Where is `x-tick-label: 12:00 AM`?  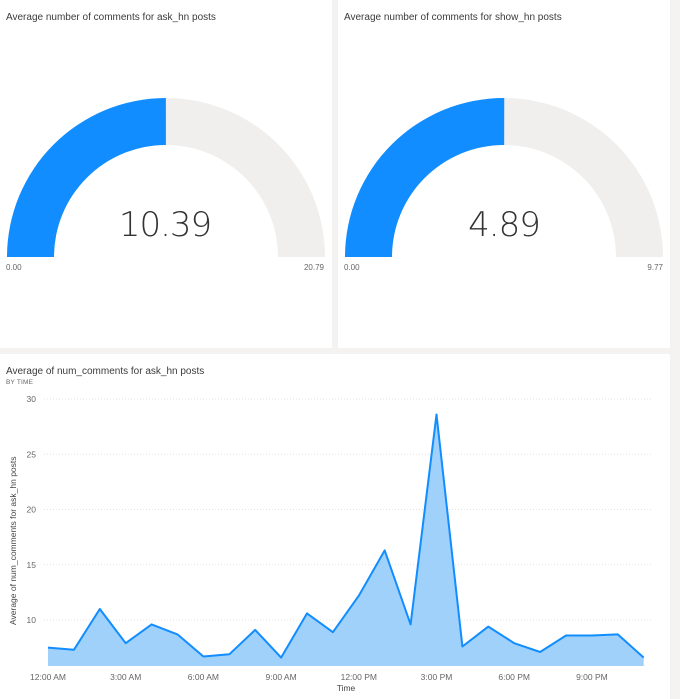
x-tick-label: 12:00 AM is located at coordinates (48, 677).